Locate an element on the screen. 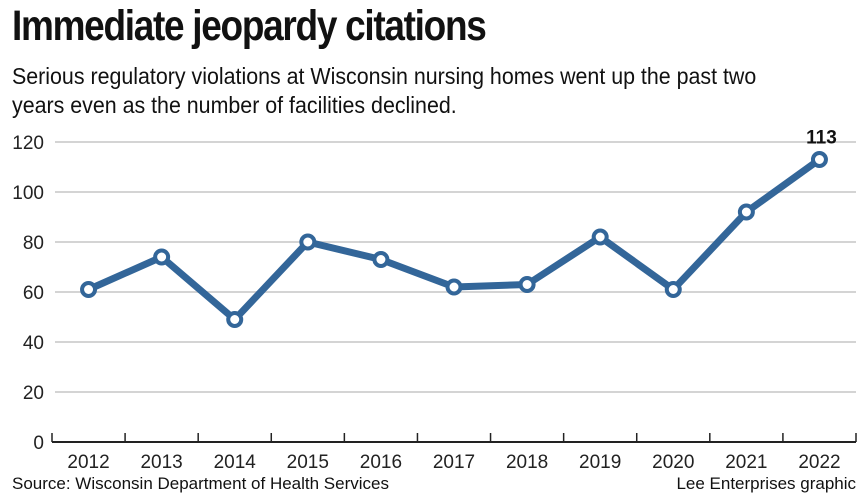  y-tick-label: 100 is located at coordinates (28, 193).